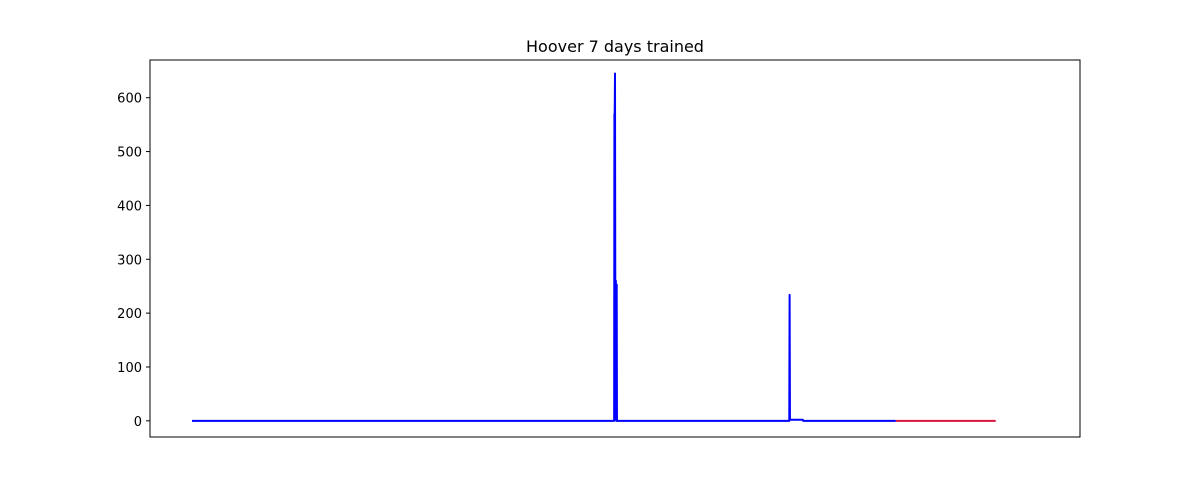 This screenshot has height=500, width=1200. What do you see at coordinates (129, 99) in the screenshot?
I see `y-tick-label: 600` at bounding box center [129, 99].